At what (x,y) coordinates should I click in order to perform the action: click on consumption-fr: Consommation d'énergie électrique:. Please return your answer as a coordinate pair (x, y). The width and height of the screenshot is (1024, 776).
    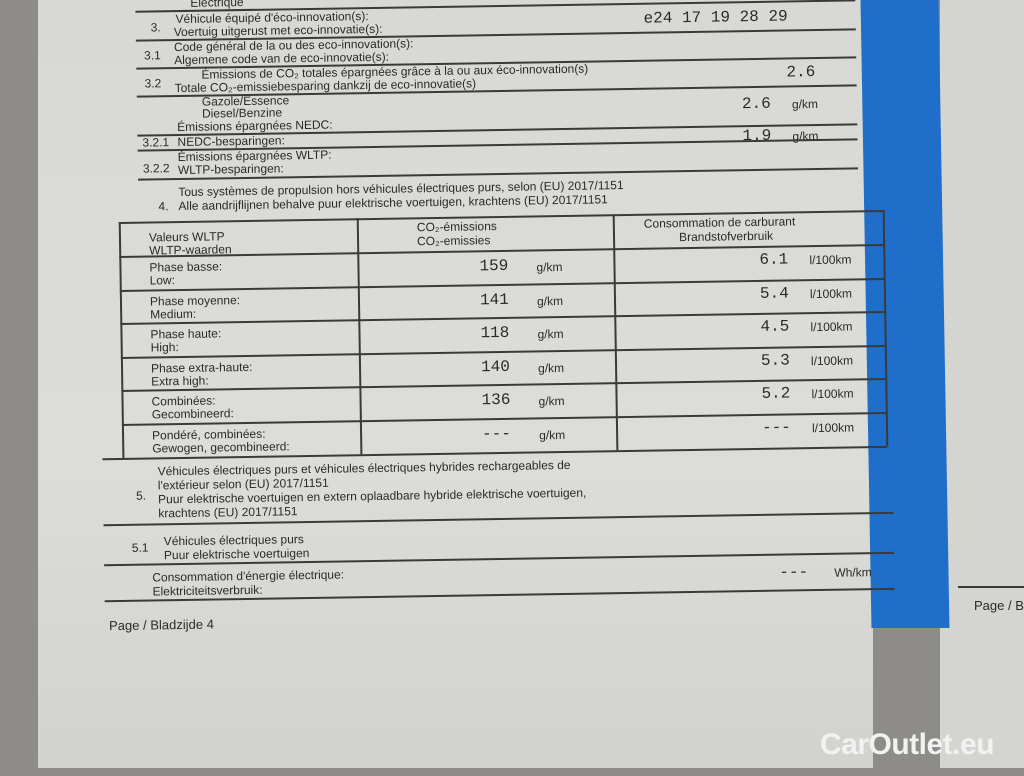
    Looking at the image, I should click on (248, 576).